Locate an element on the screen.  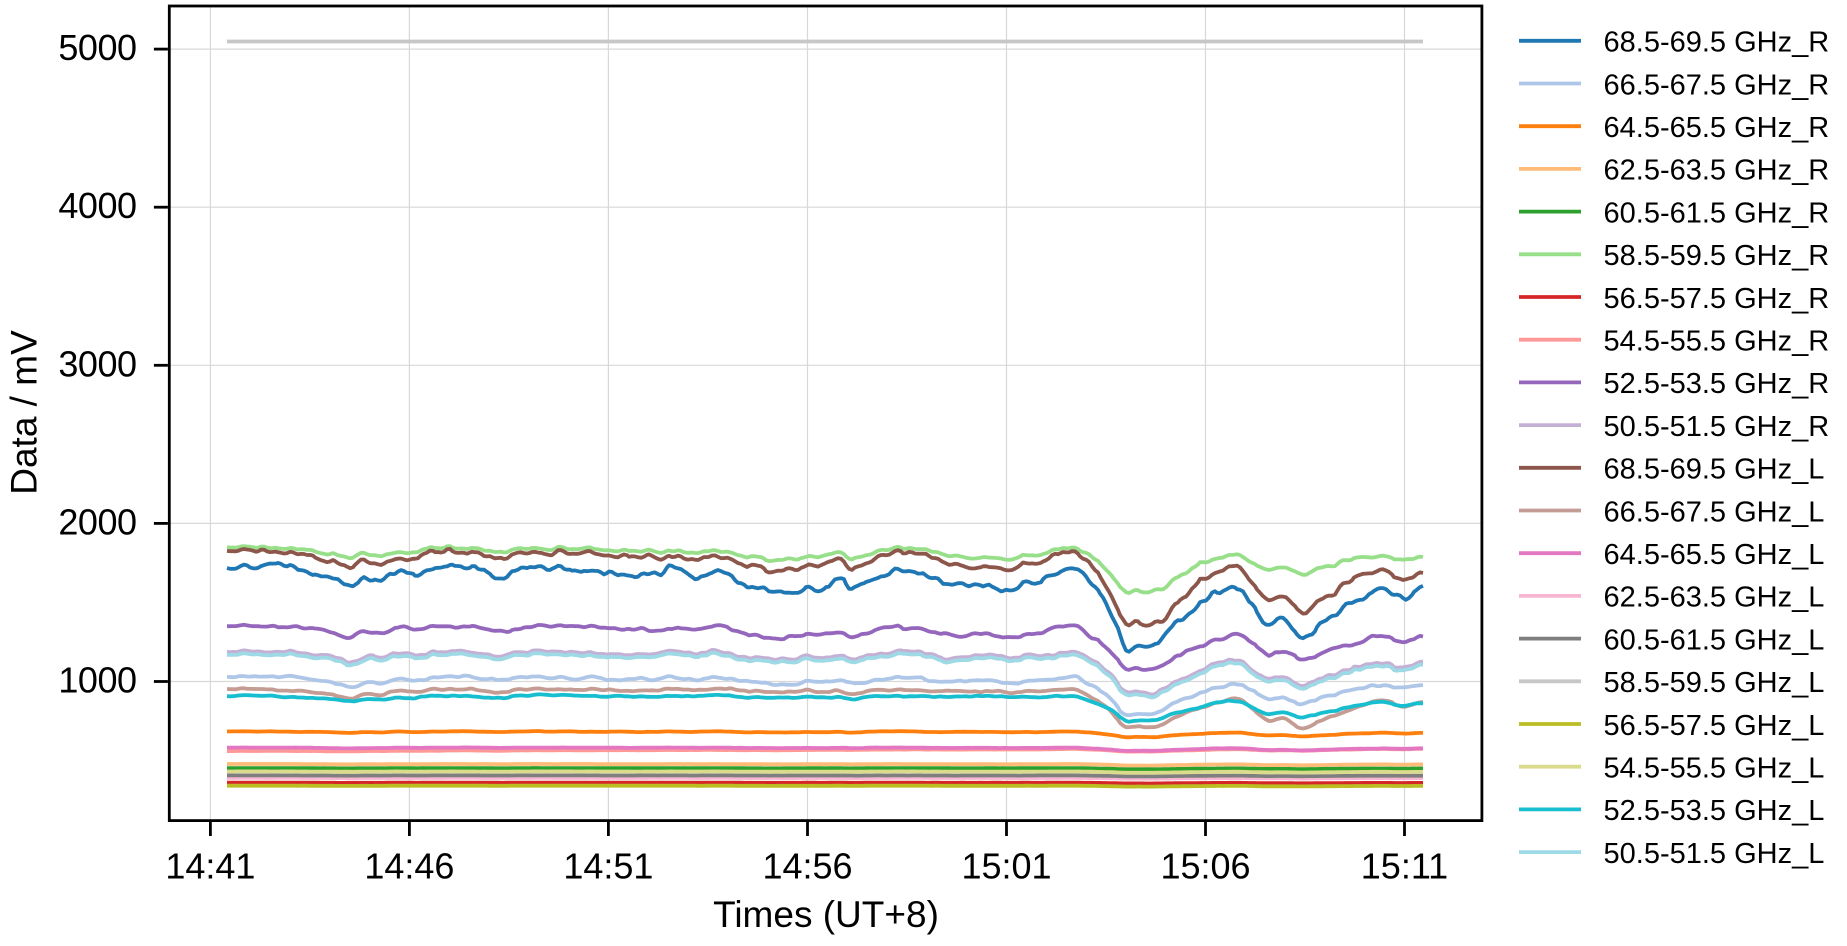
svg-text: 15:01 is located at coordinates (1006, 866).